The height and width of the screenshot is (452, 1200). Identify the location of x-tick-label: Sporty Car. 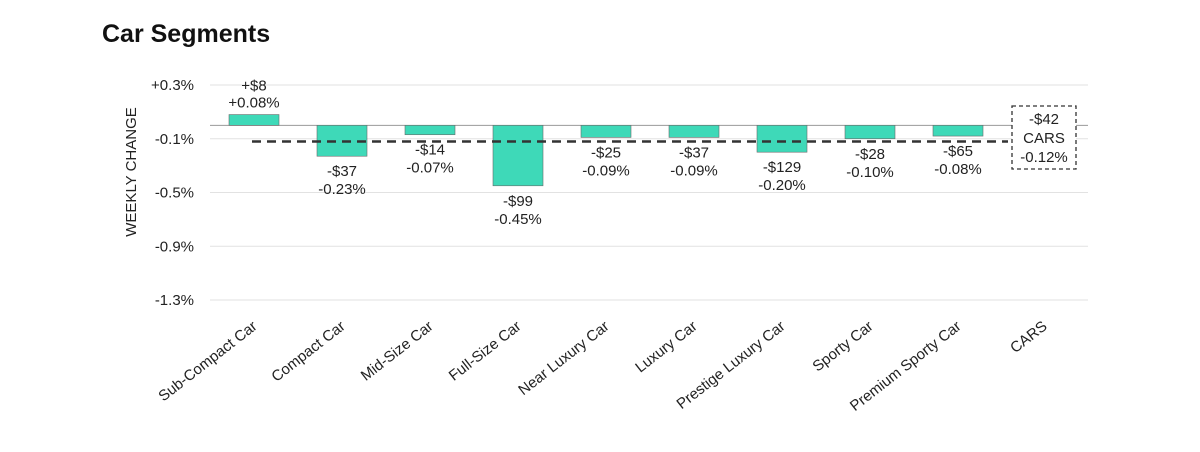
(842, 347).